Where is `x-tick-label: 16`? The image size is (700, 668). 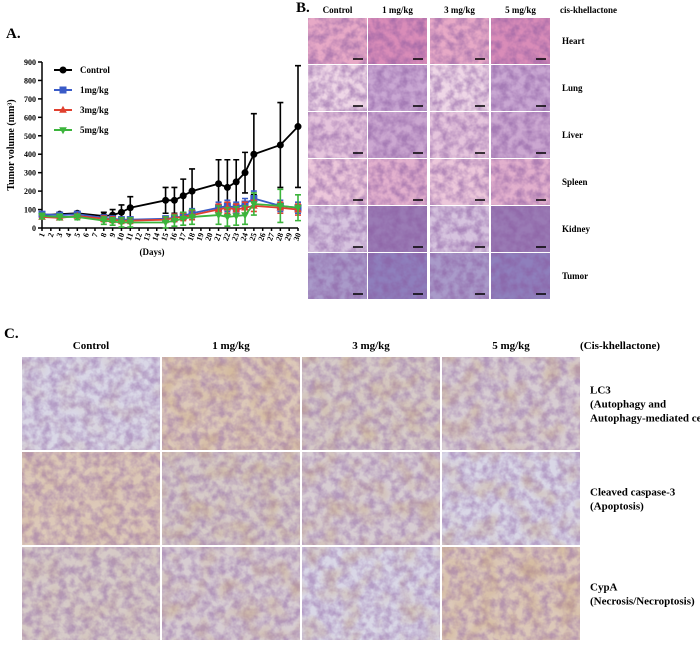 x-tick-label: 16 is located at coordinates (173, 237).